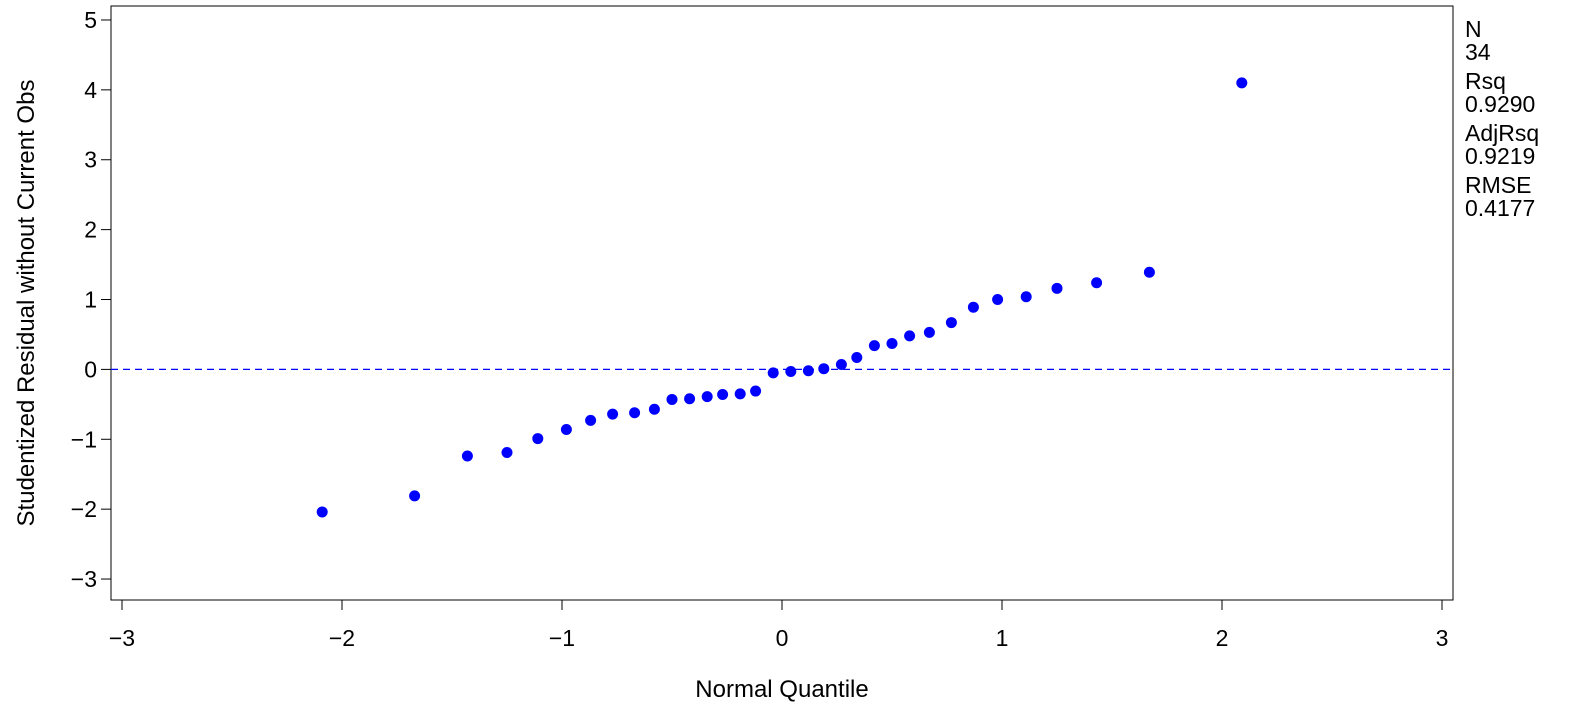  Describe the element at coordinates (782, 638) in the screenshot. I see `x-tick-label: 0` at that location.